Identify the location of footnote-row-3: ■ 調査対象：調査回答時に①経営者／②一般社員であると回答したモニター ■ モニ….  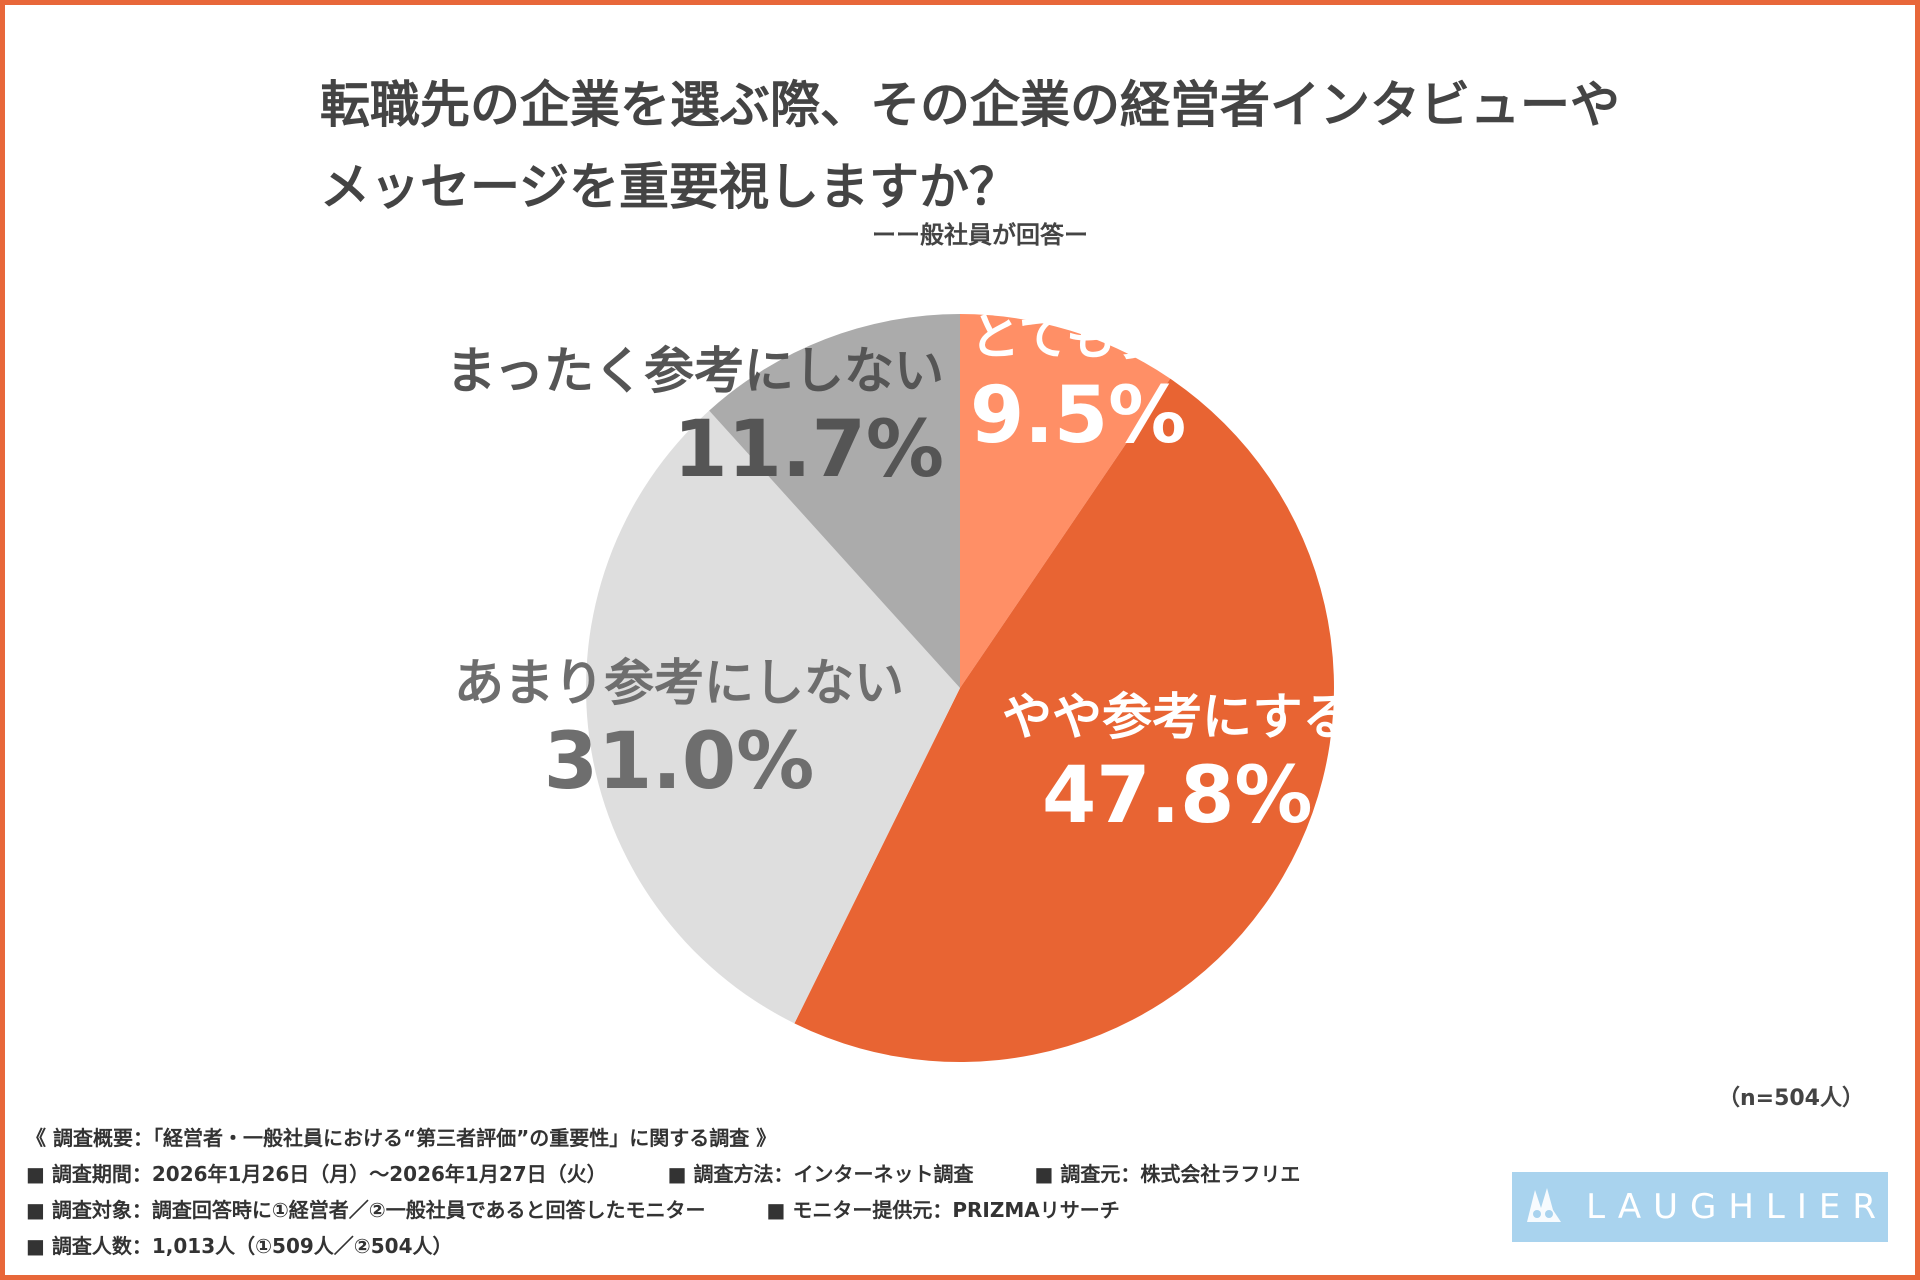
(690, 1210).